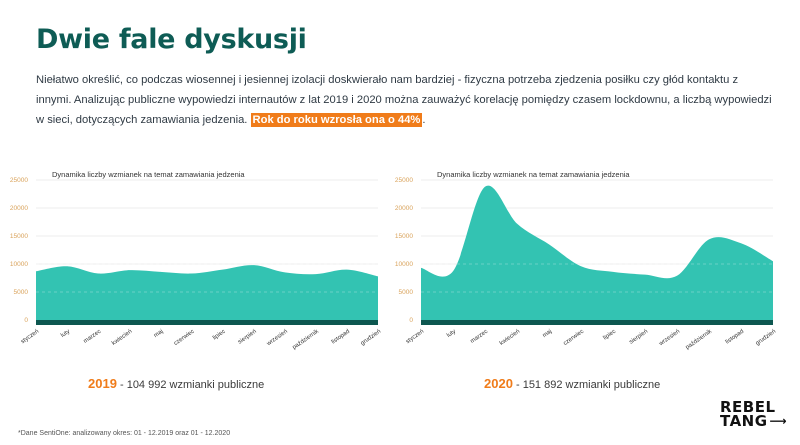  I want to click on caption-year-2019: 2019, so click(102, 383).